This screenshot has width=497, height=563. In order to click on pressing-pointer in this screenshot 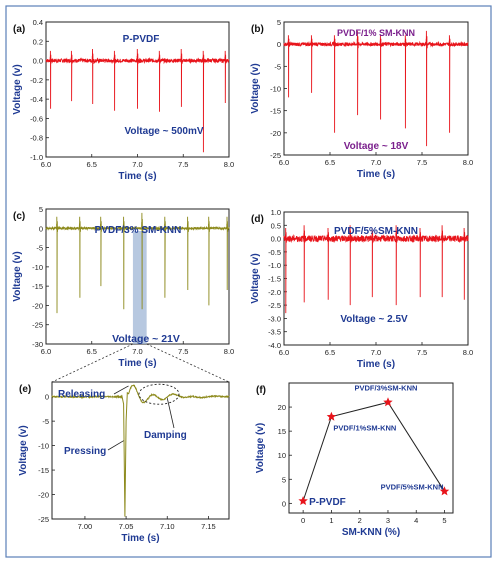, I will do `click(115, 445)`.